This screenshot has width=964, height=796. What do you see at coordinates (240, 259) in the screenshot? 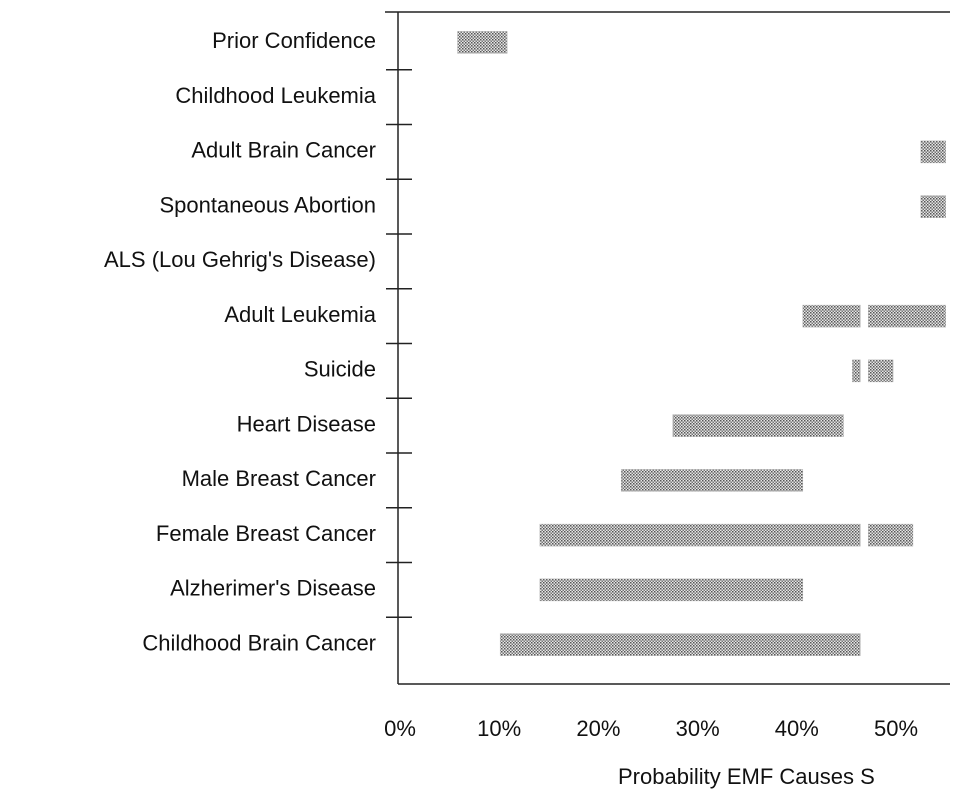
I see `y-tick-label: ALS (Lou Gehrig's Disease)` at bounding box center [240, 259].